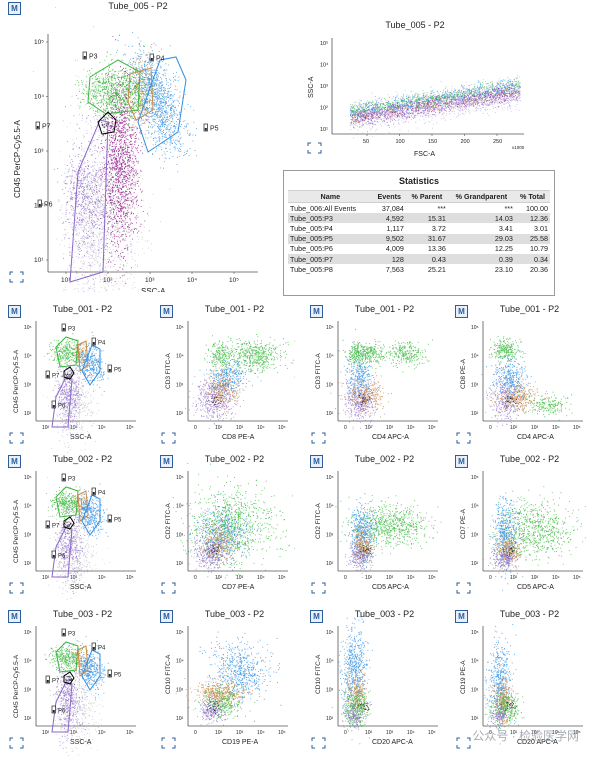 The height and width of the screenshot is (763, 595). I want to click on gate-p6, so click(89, 201).